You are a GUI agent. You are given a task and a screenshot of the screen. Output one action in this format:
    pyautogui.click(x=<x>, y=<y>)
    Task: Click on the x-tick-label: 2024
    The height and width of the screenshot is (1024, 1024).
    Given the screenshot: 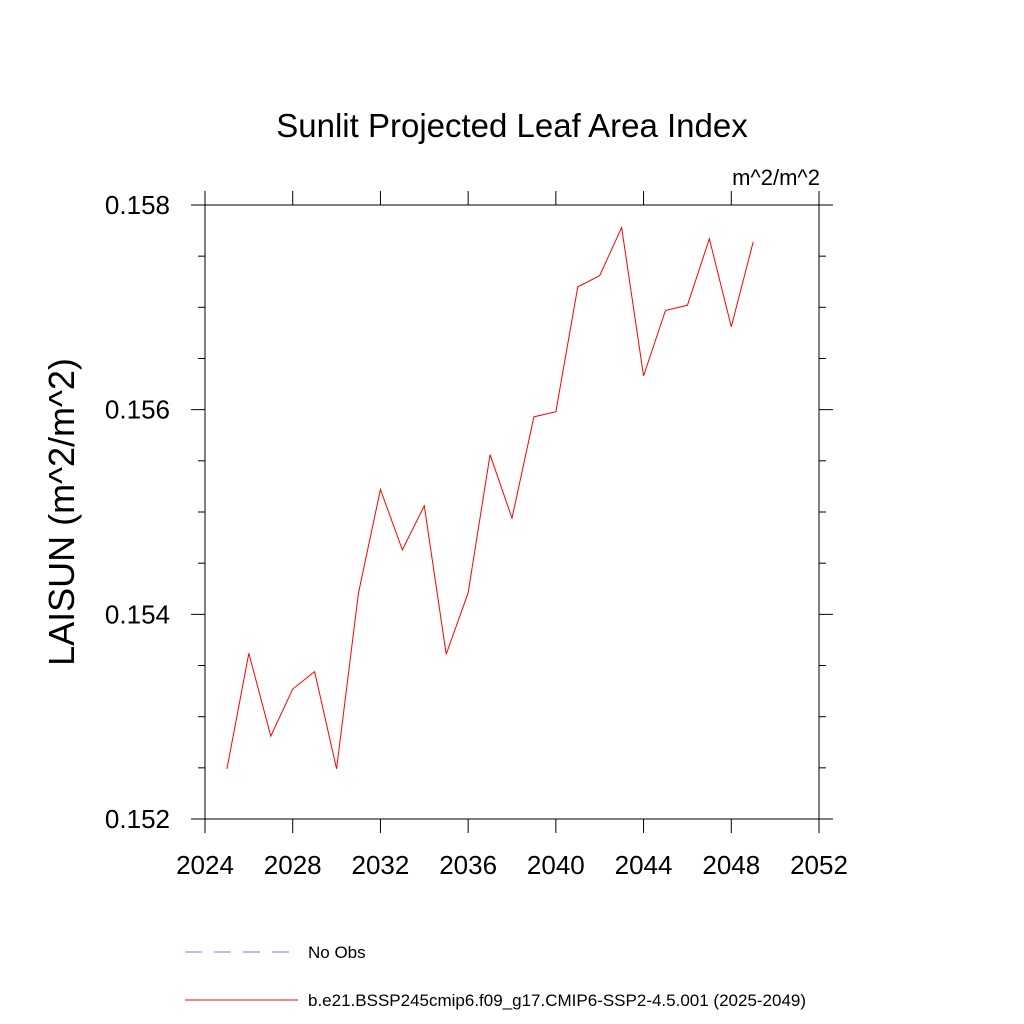 What is the action you would take?
    pyautogui.click(x=205, y=865)
    